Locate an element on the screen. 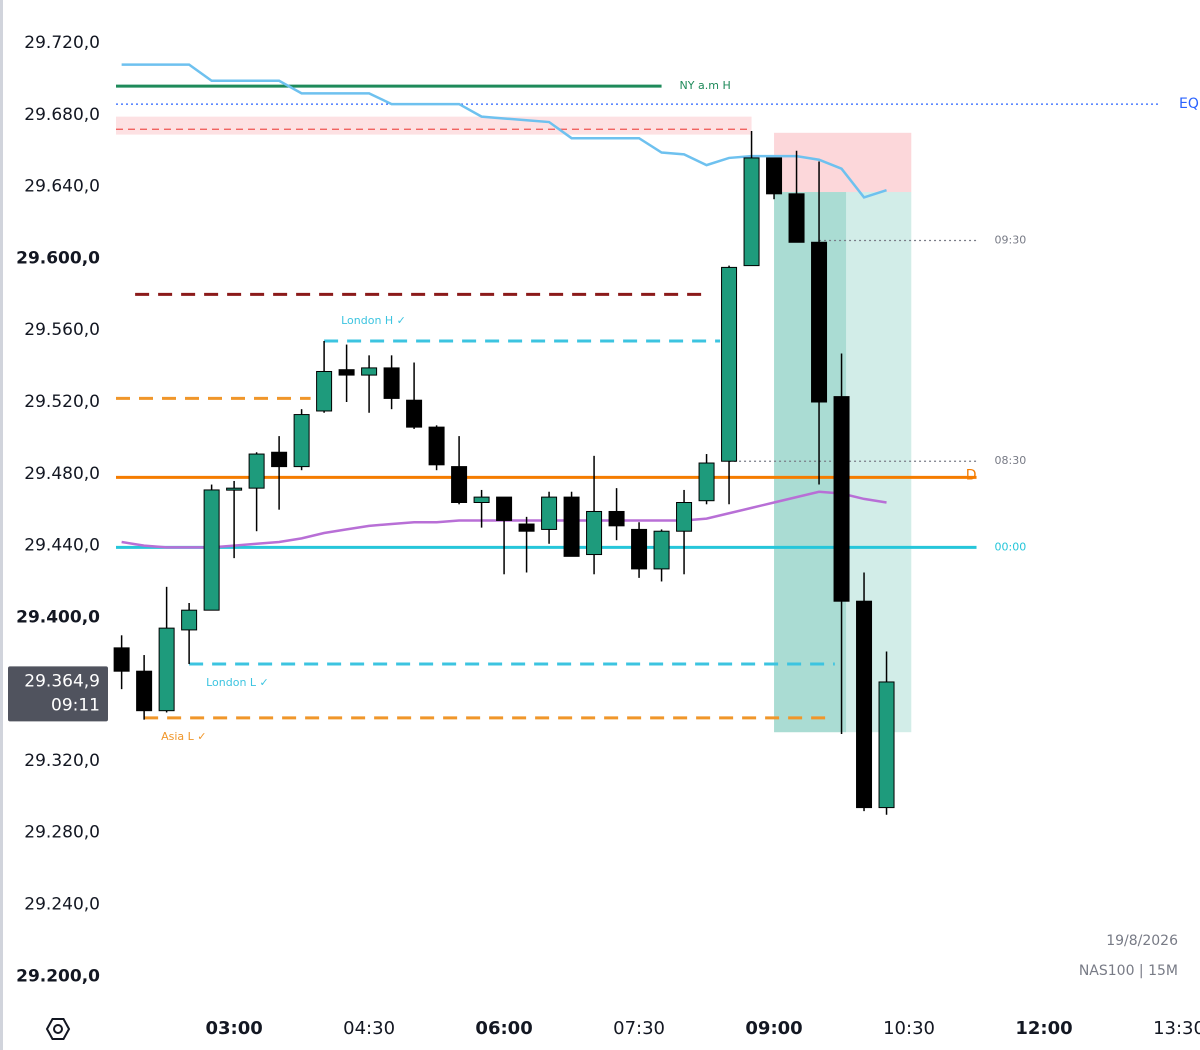 This screenshot has height=1050, width=1200. y-tick-label: 29.640,0 is located at coordinates (62, 187).